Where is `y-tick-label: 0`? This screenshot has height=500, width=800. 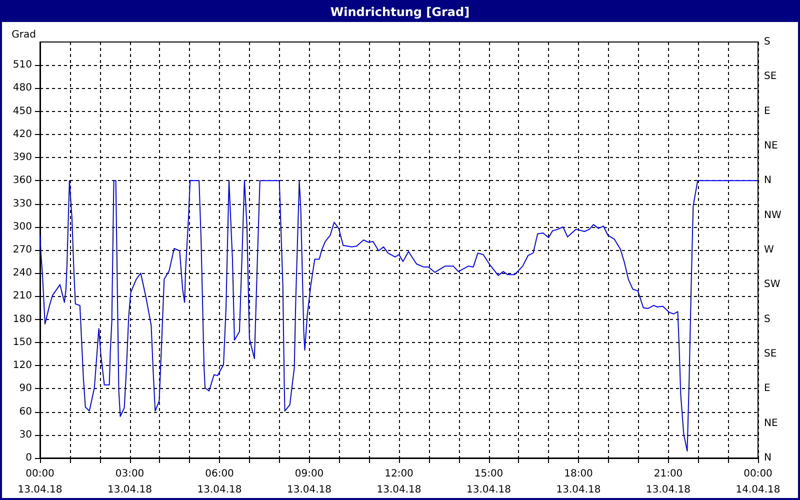
y-tick-label: 0 is located at coordinates (29, 458).